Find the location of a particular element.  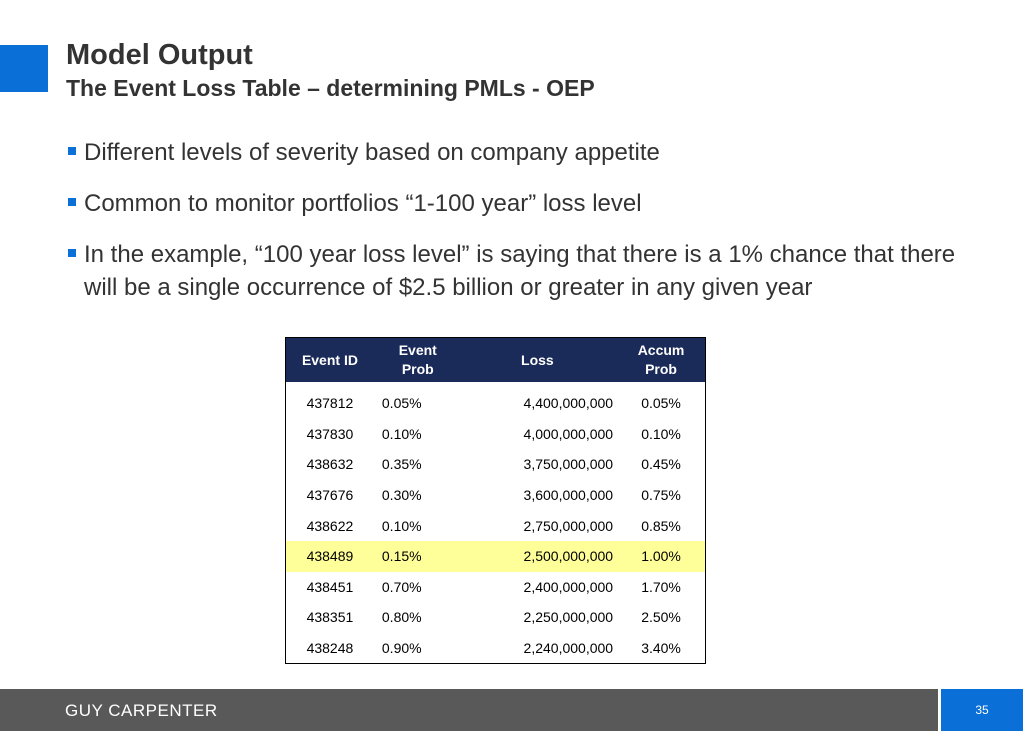

cell-accum-prob: 1.00% is located at coordinates (661, 556).